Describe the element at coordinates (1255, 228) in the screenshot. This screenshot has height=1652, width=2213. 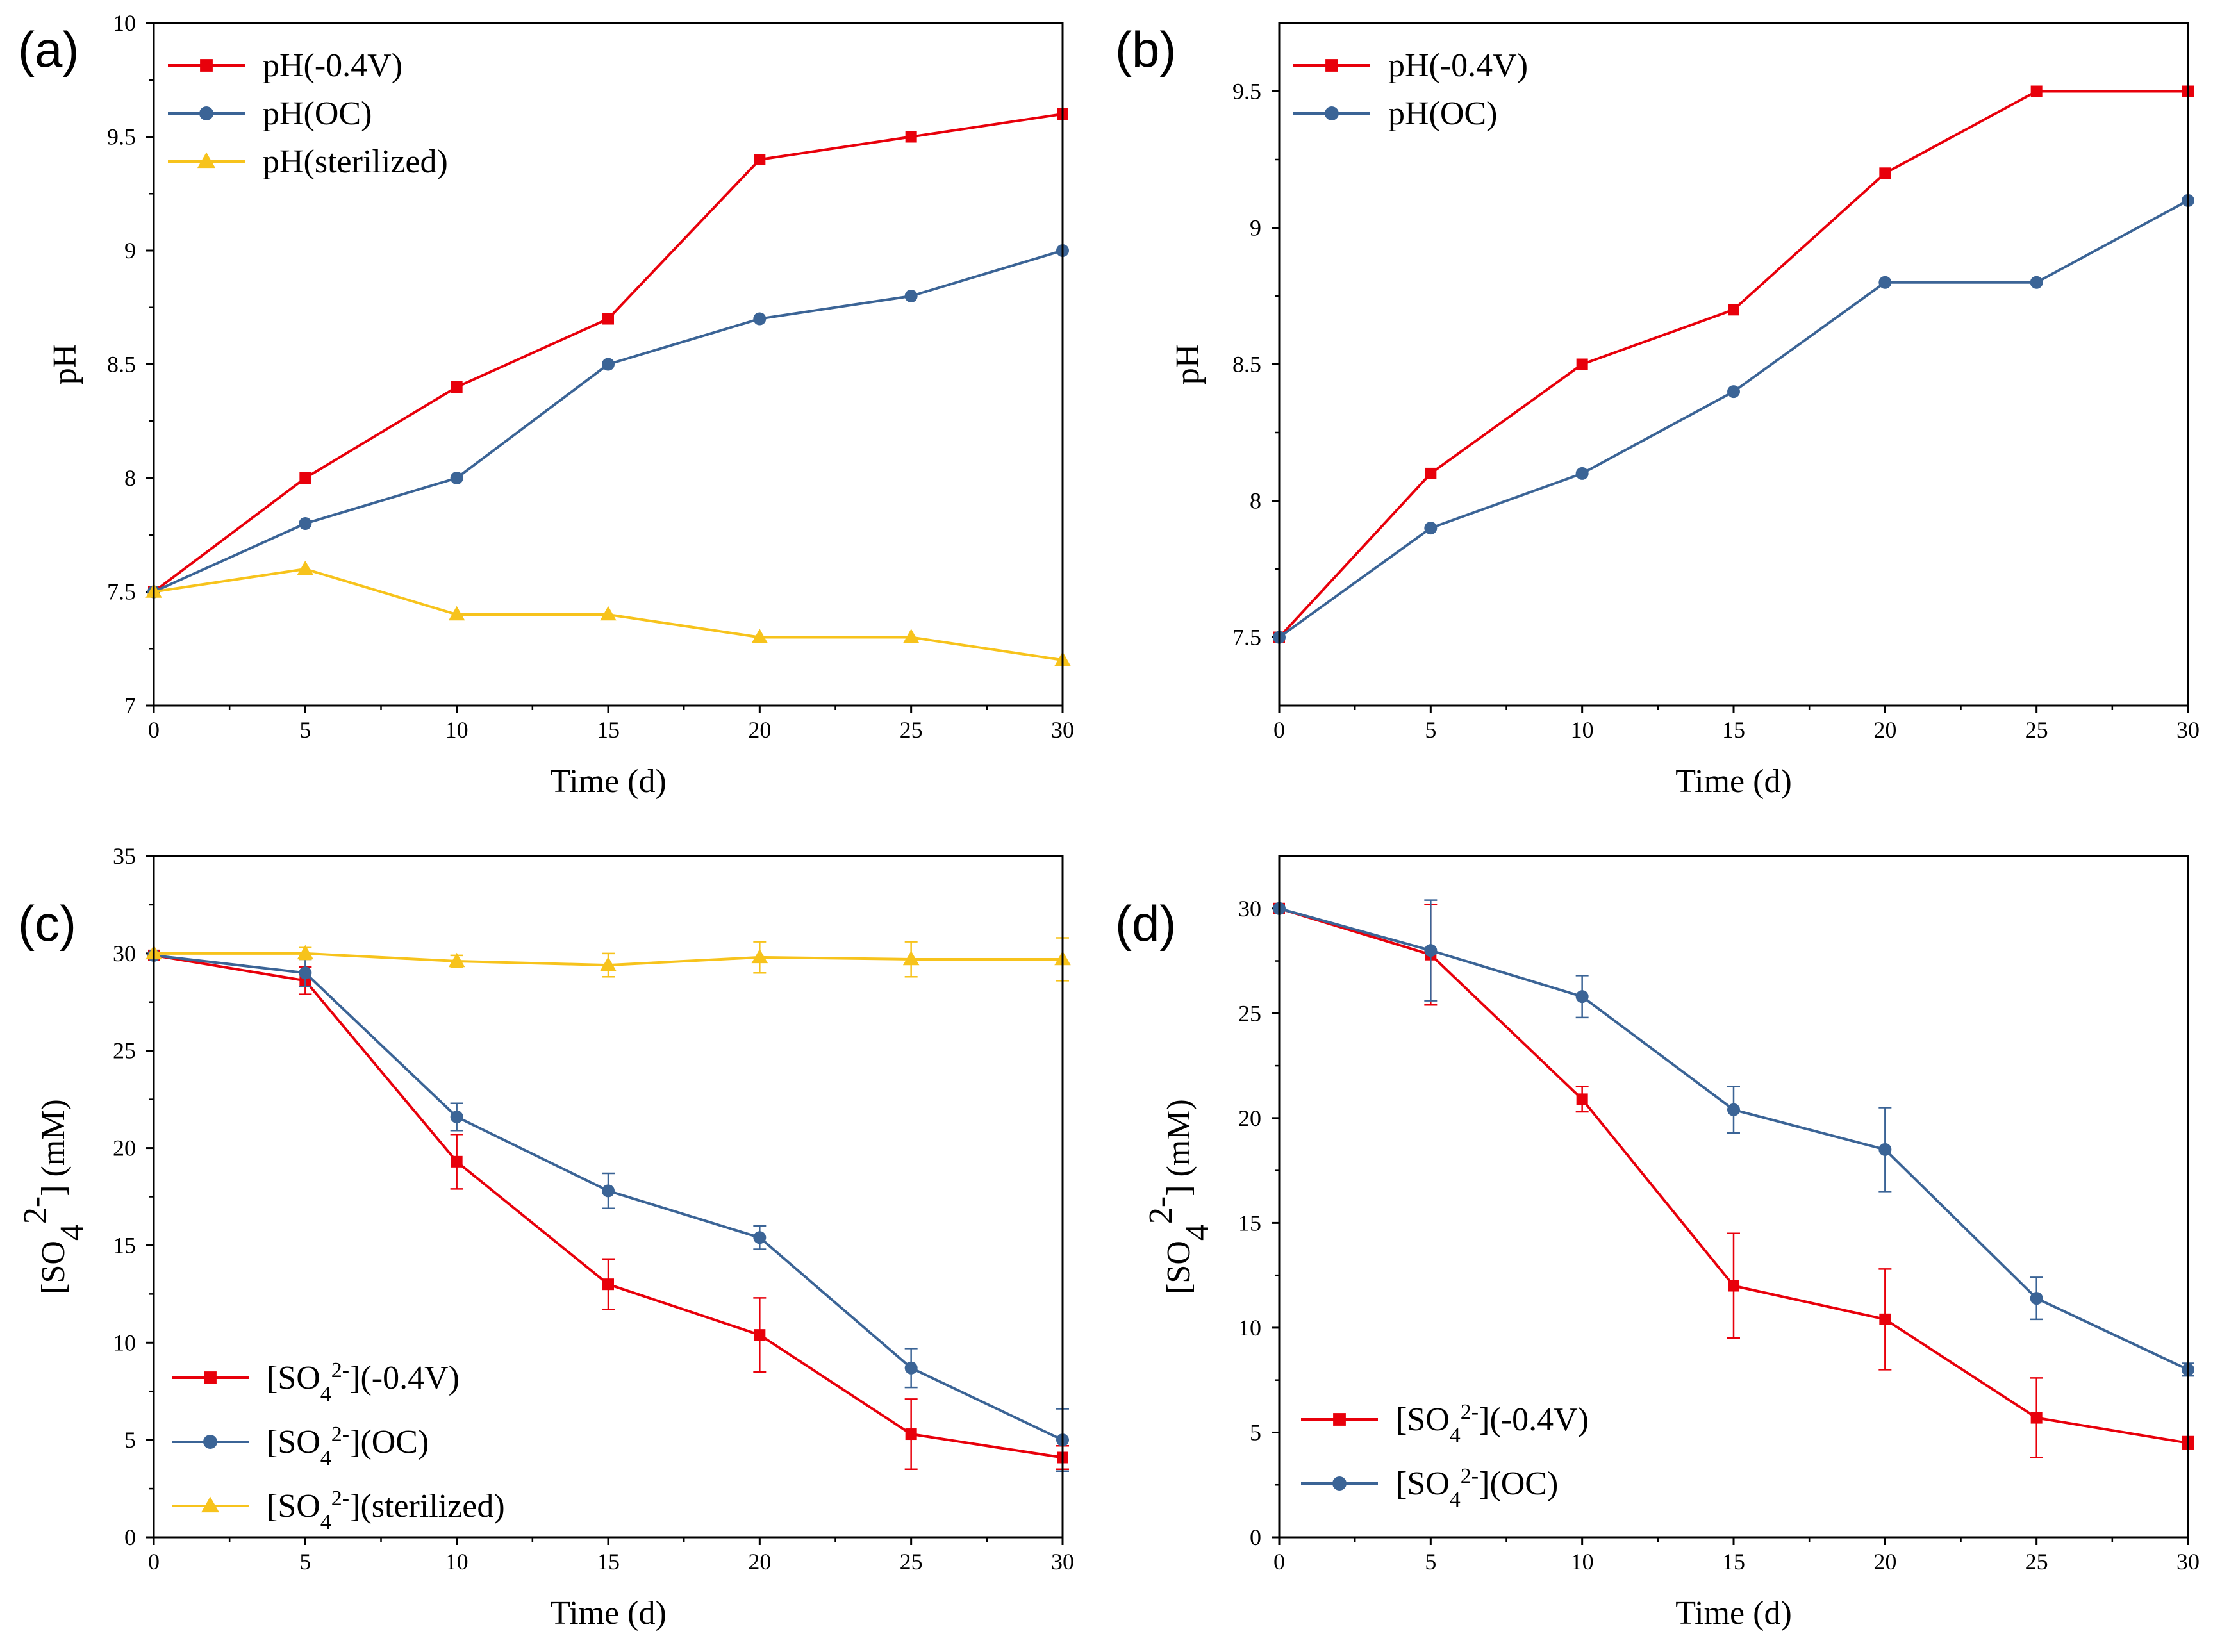
I see `y-tick-label: 9` at that location.